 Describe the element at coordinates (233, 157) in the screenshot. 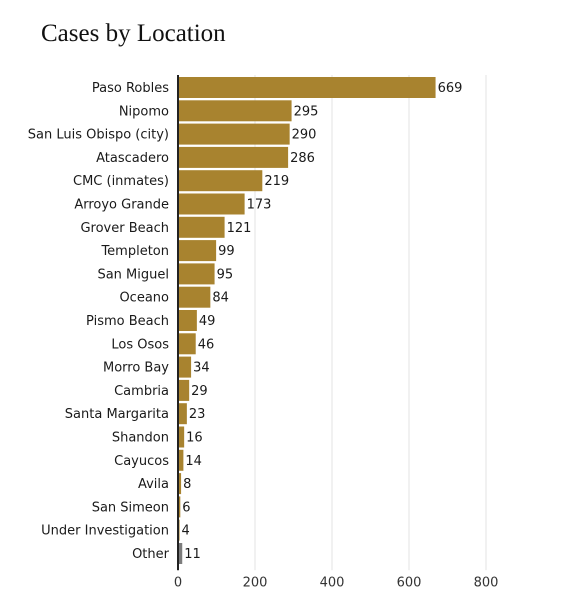

I see `bar-atascadero` at that location.